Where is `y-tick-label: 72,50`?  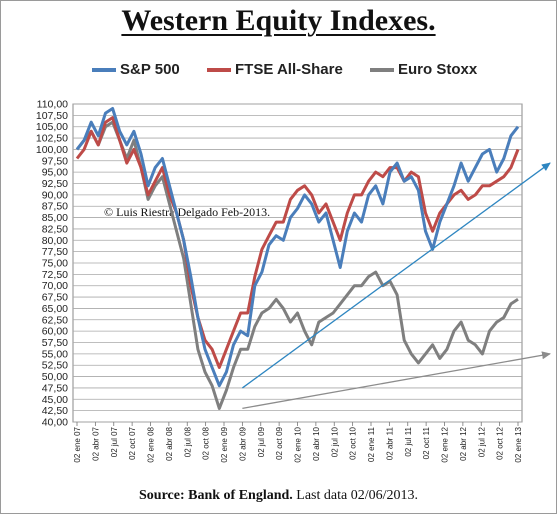
y-tick-label: 72,50 is located at coordinates (55, 275).